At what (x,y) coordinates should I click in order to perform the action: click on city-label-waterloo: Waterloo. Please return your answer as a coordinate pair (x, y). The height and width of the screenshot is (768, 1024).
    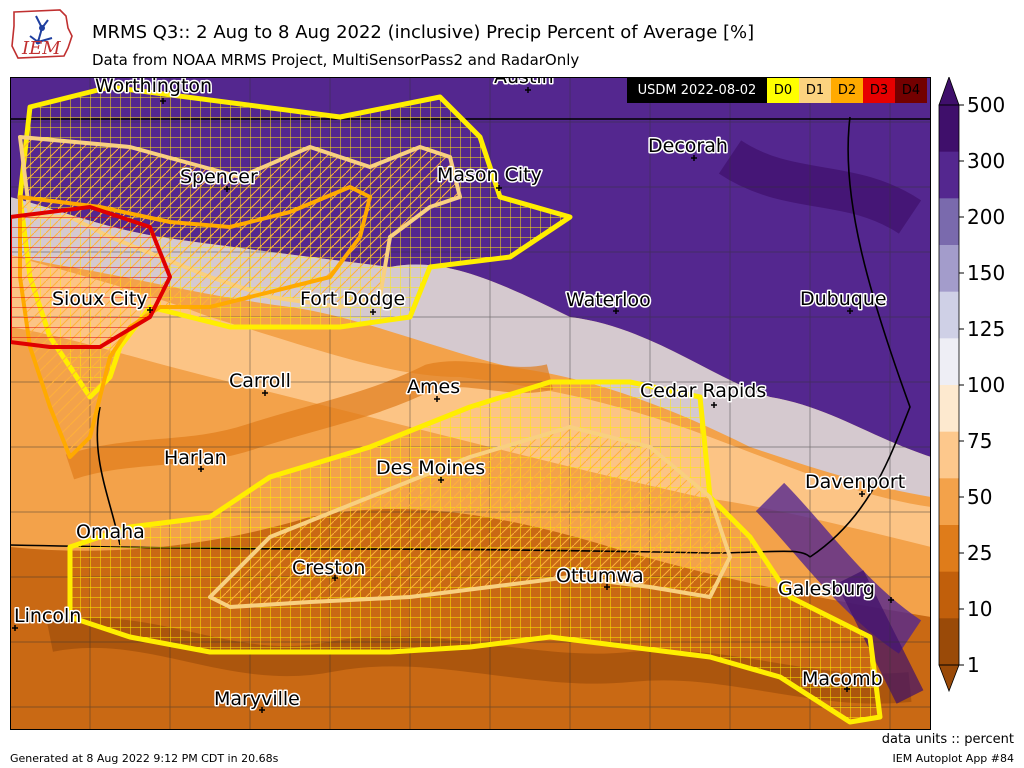
    Looking at the image, I should click on (608, 300).